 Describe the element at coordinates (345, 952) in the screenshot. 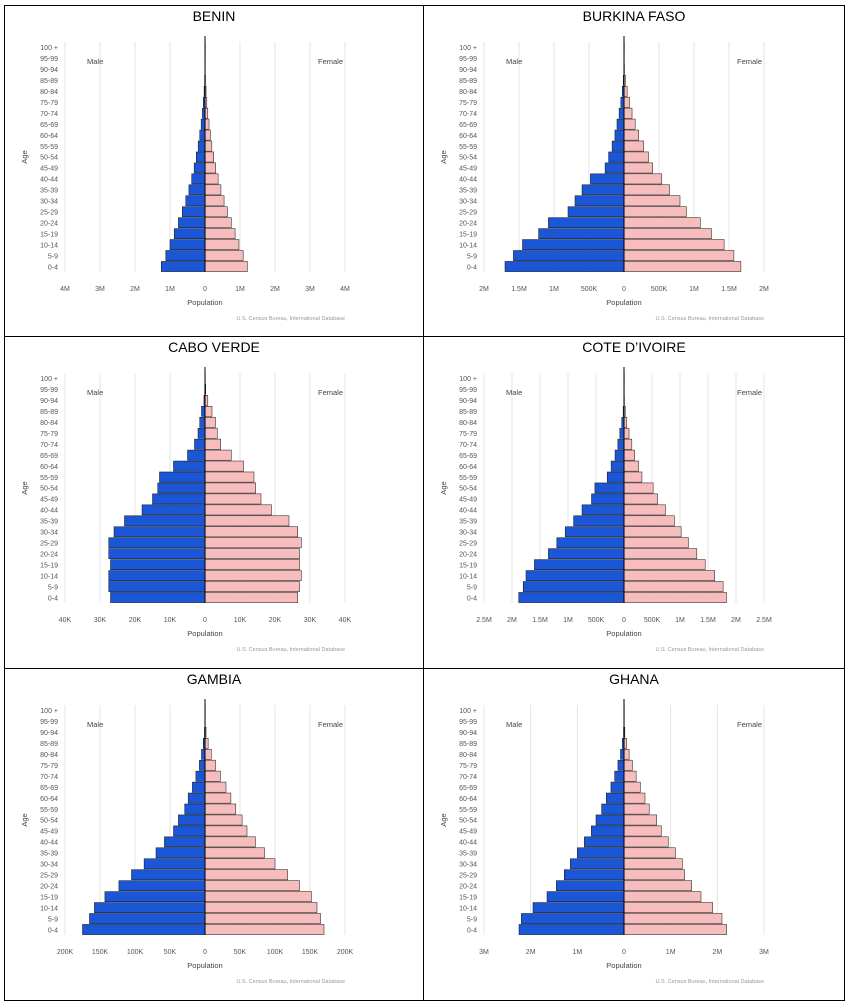

I see `x-tick-label: 200K` at that location.